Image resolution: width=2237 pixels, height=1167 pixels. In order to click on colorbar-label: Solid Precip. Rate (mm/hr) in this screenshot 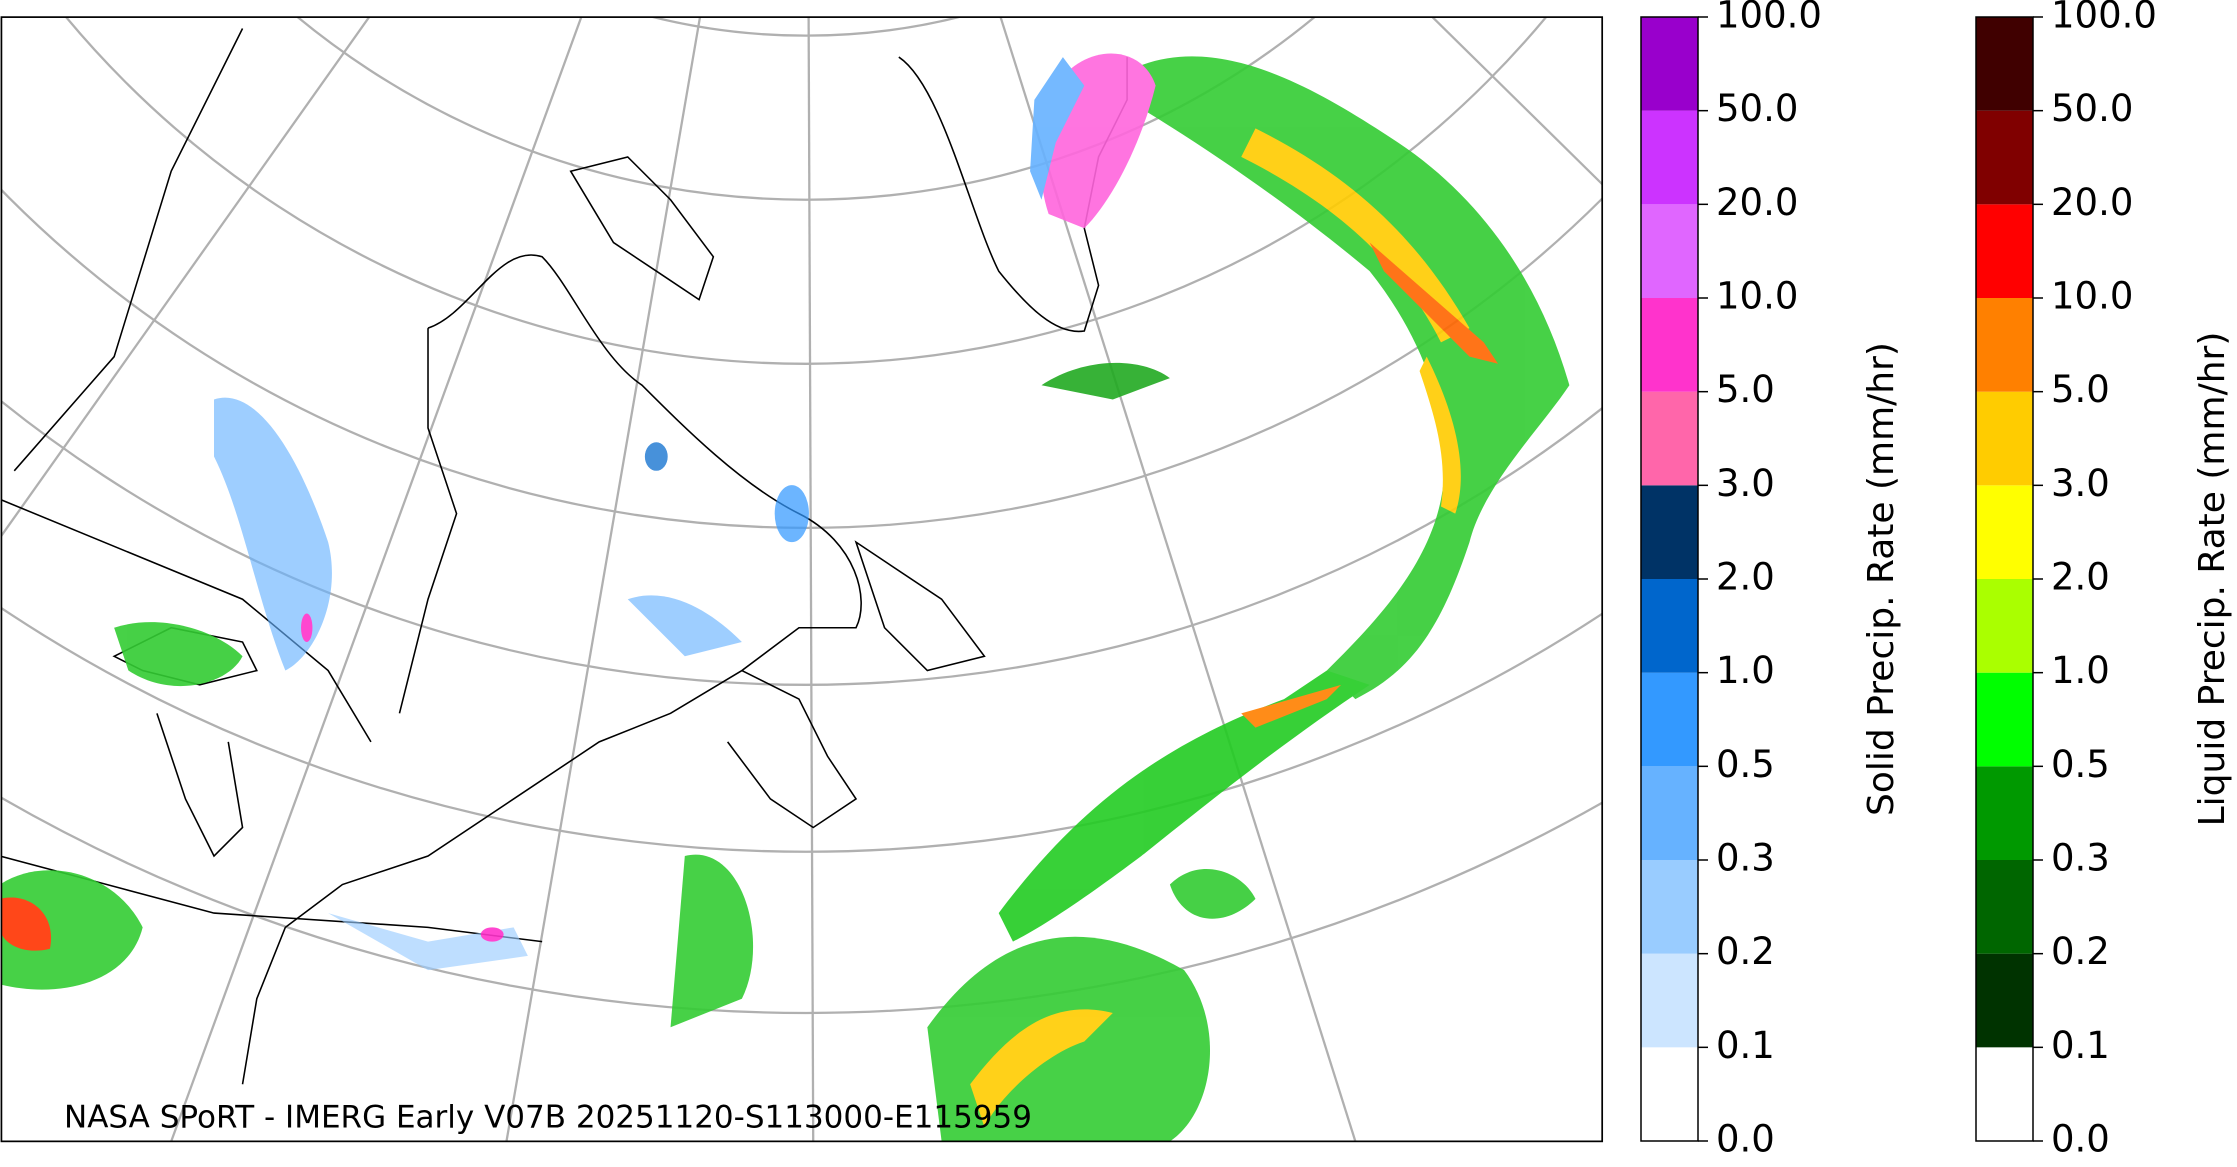, I will do `click(1881, 579)`.